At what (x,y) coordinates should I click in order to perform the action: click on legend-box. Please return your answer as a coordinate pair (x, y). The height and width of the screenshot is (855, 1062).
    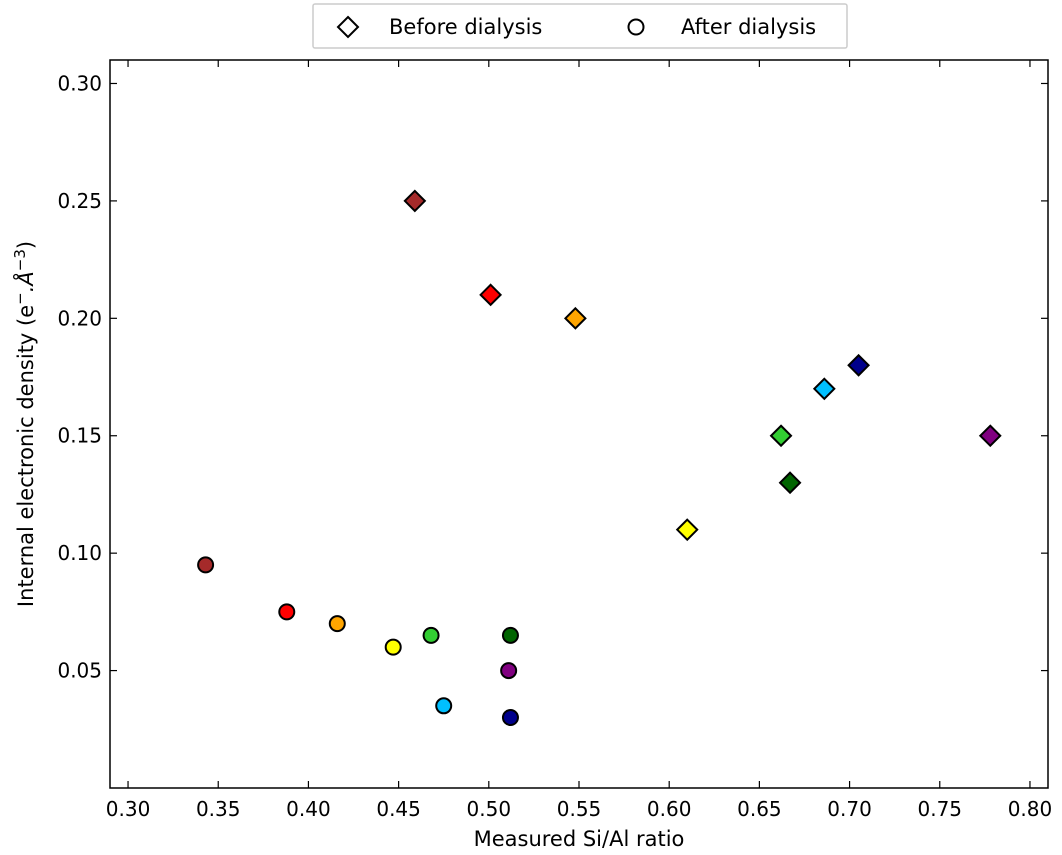
    Looking at the image, I should click on (580, 26).